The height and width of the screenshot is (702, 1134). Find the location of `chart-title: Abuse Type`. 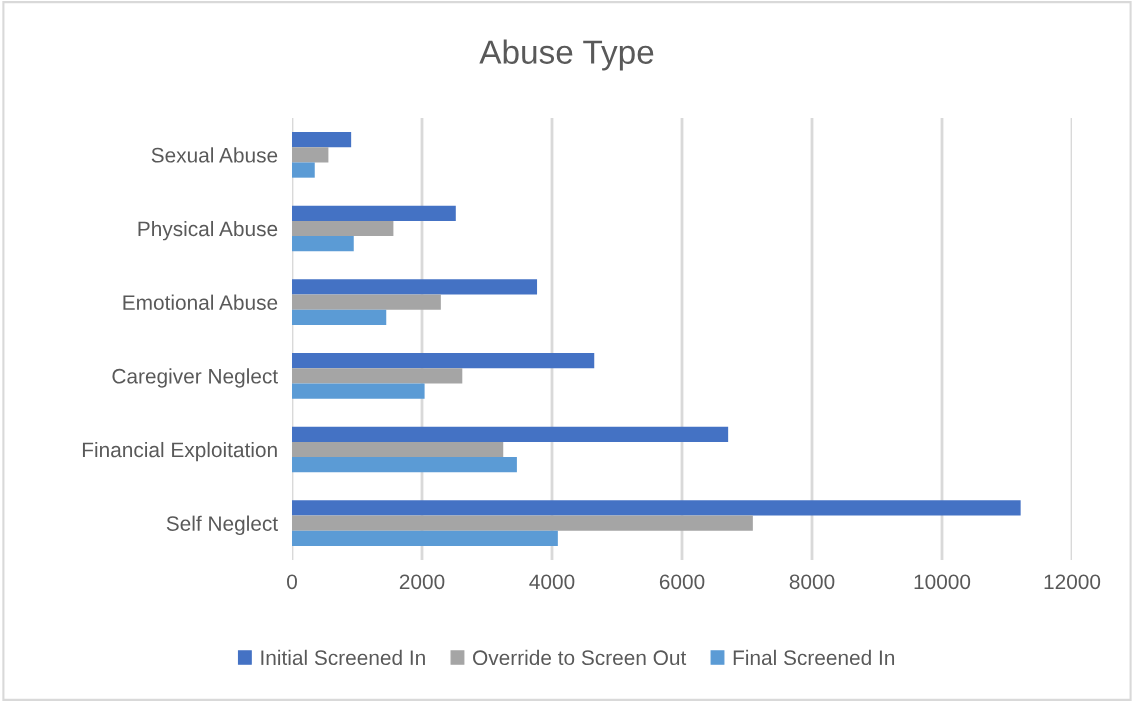

chart-title: Abuse Type is located at coordinates (566, 55).